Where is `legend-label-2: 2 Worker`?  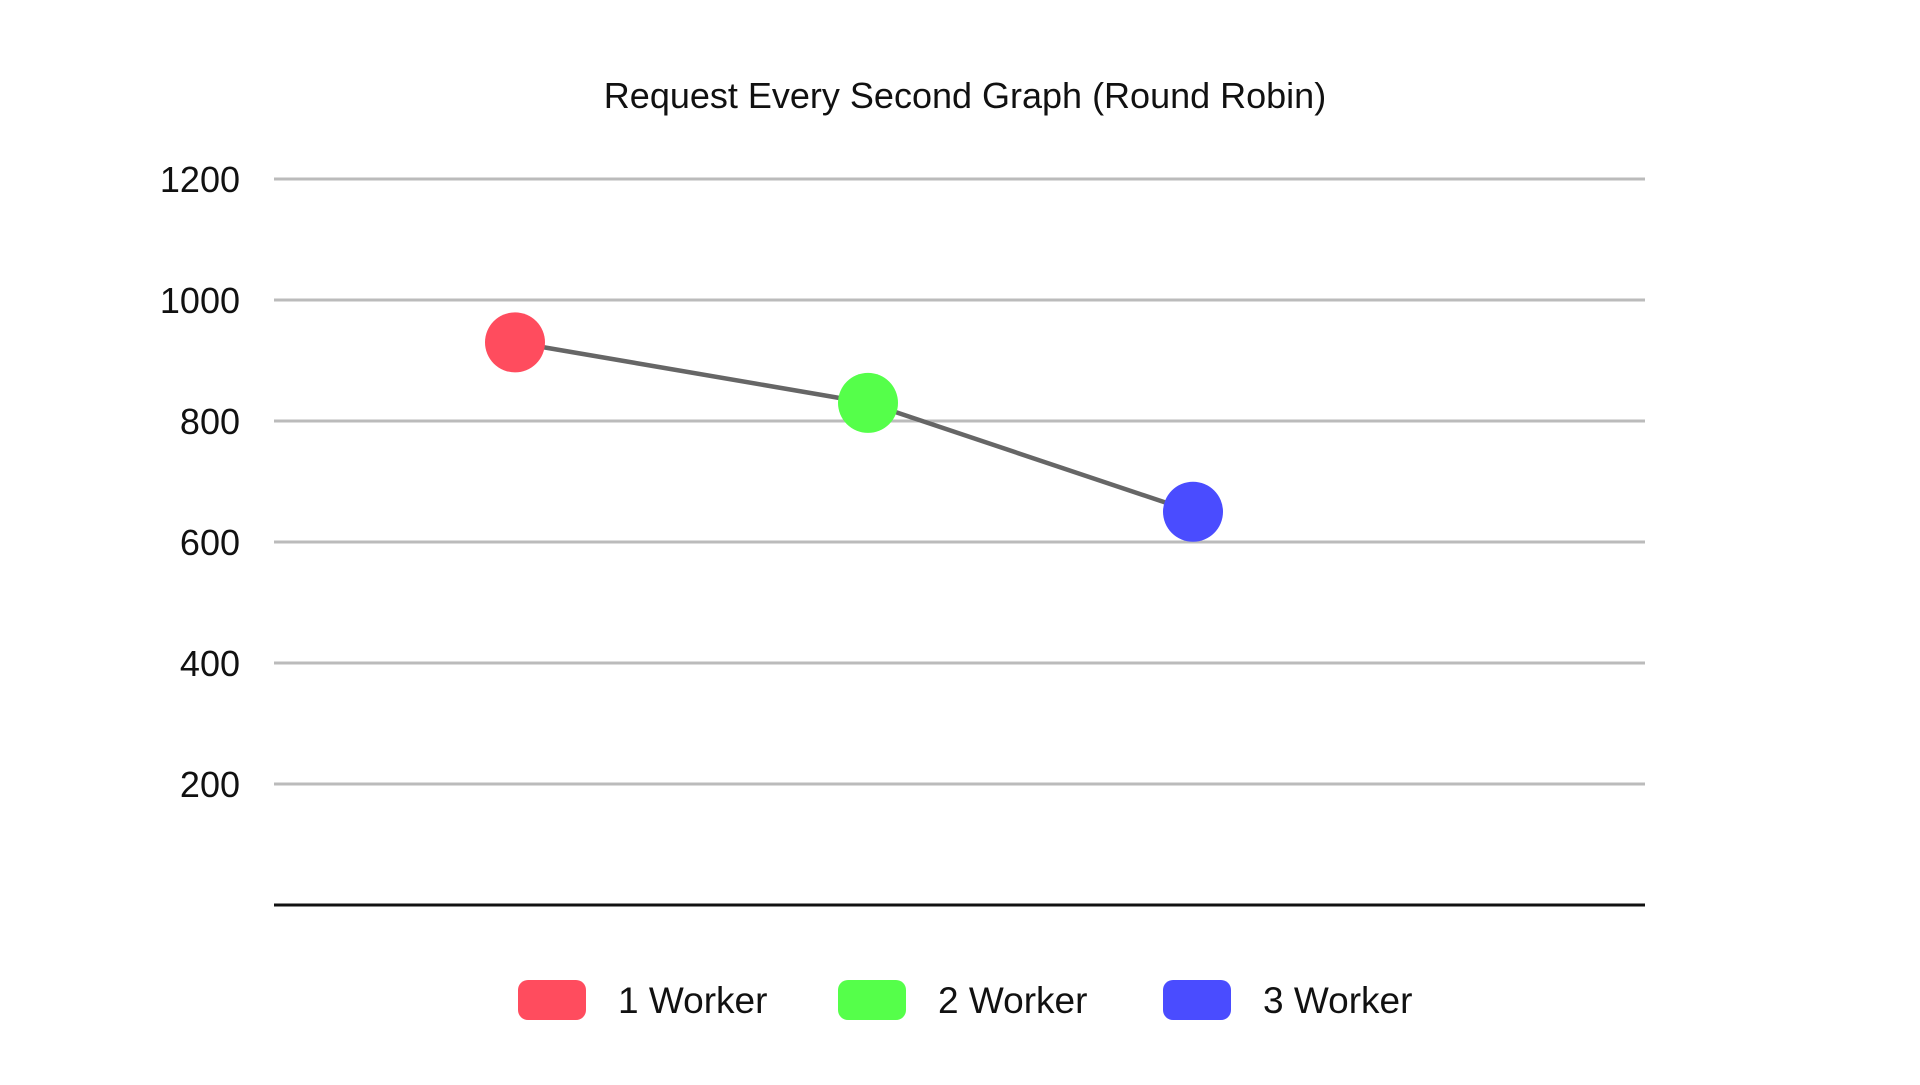
legend-label-2: 2 Worker is located at coordinates (1012, 1000).